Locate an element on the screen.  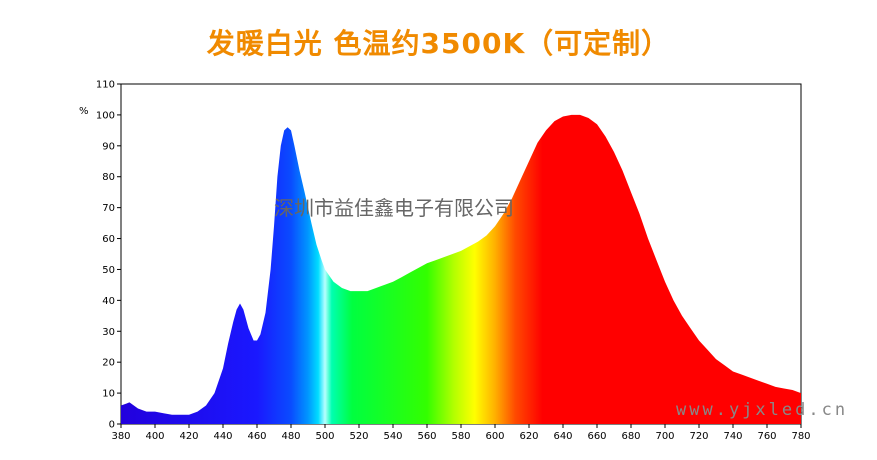
watermark-url: www.yjxled.cn is located at coordinates (762, 410).